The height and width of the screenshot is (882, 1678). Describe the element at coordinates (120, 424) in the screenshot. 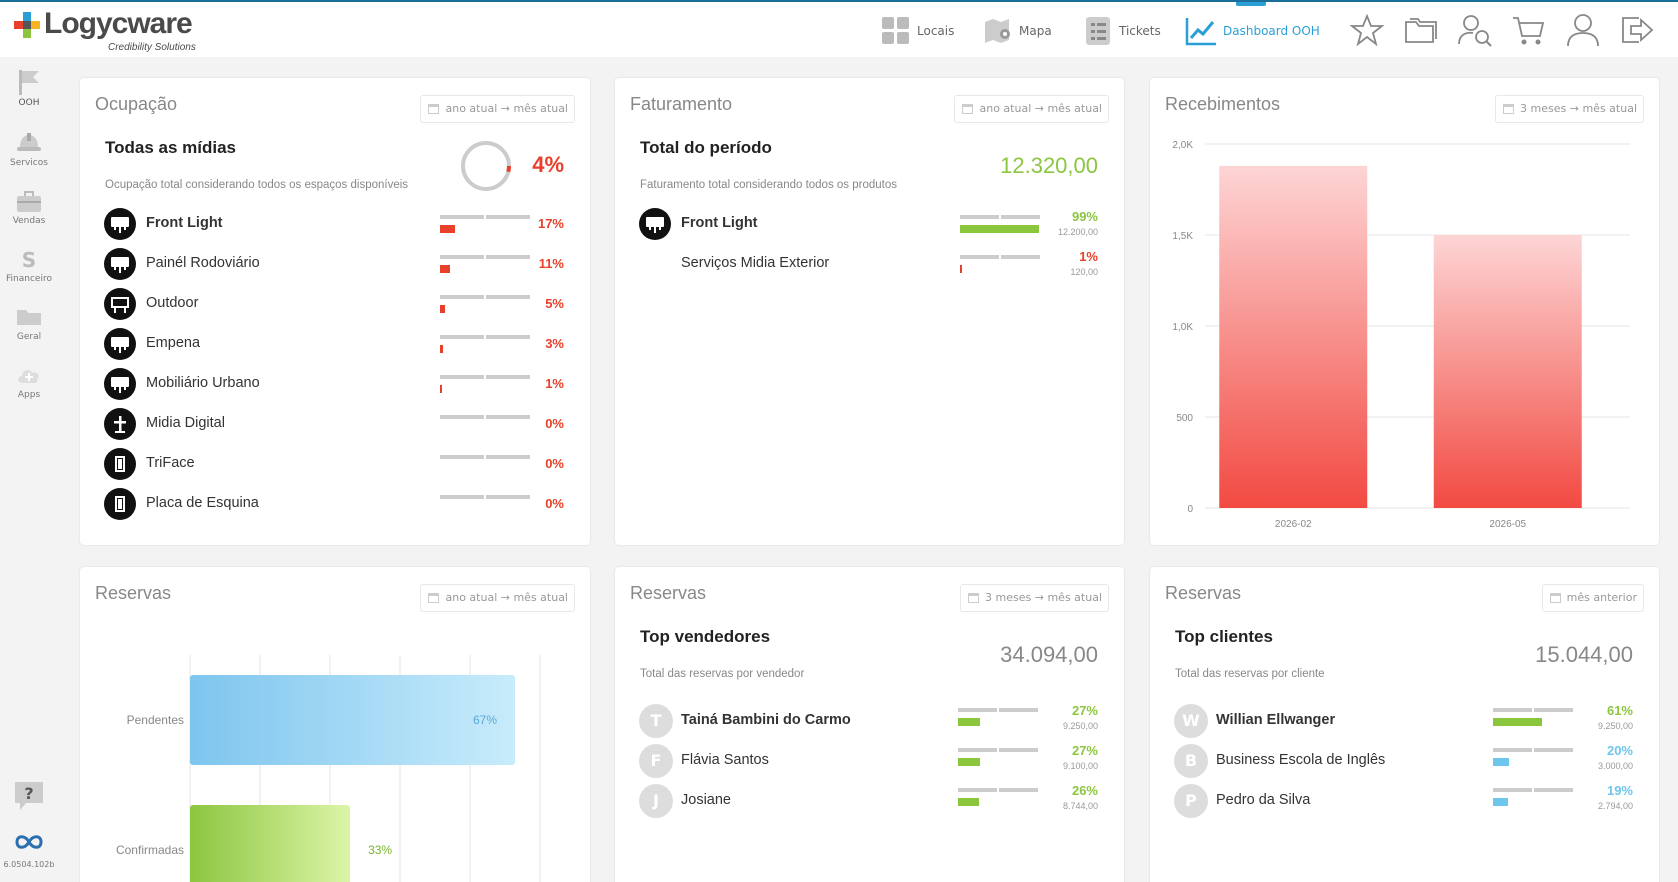

I see `digital-sign-icon` at that location.